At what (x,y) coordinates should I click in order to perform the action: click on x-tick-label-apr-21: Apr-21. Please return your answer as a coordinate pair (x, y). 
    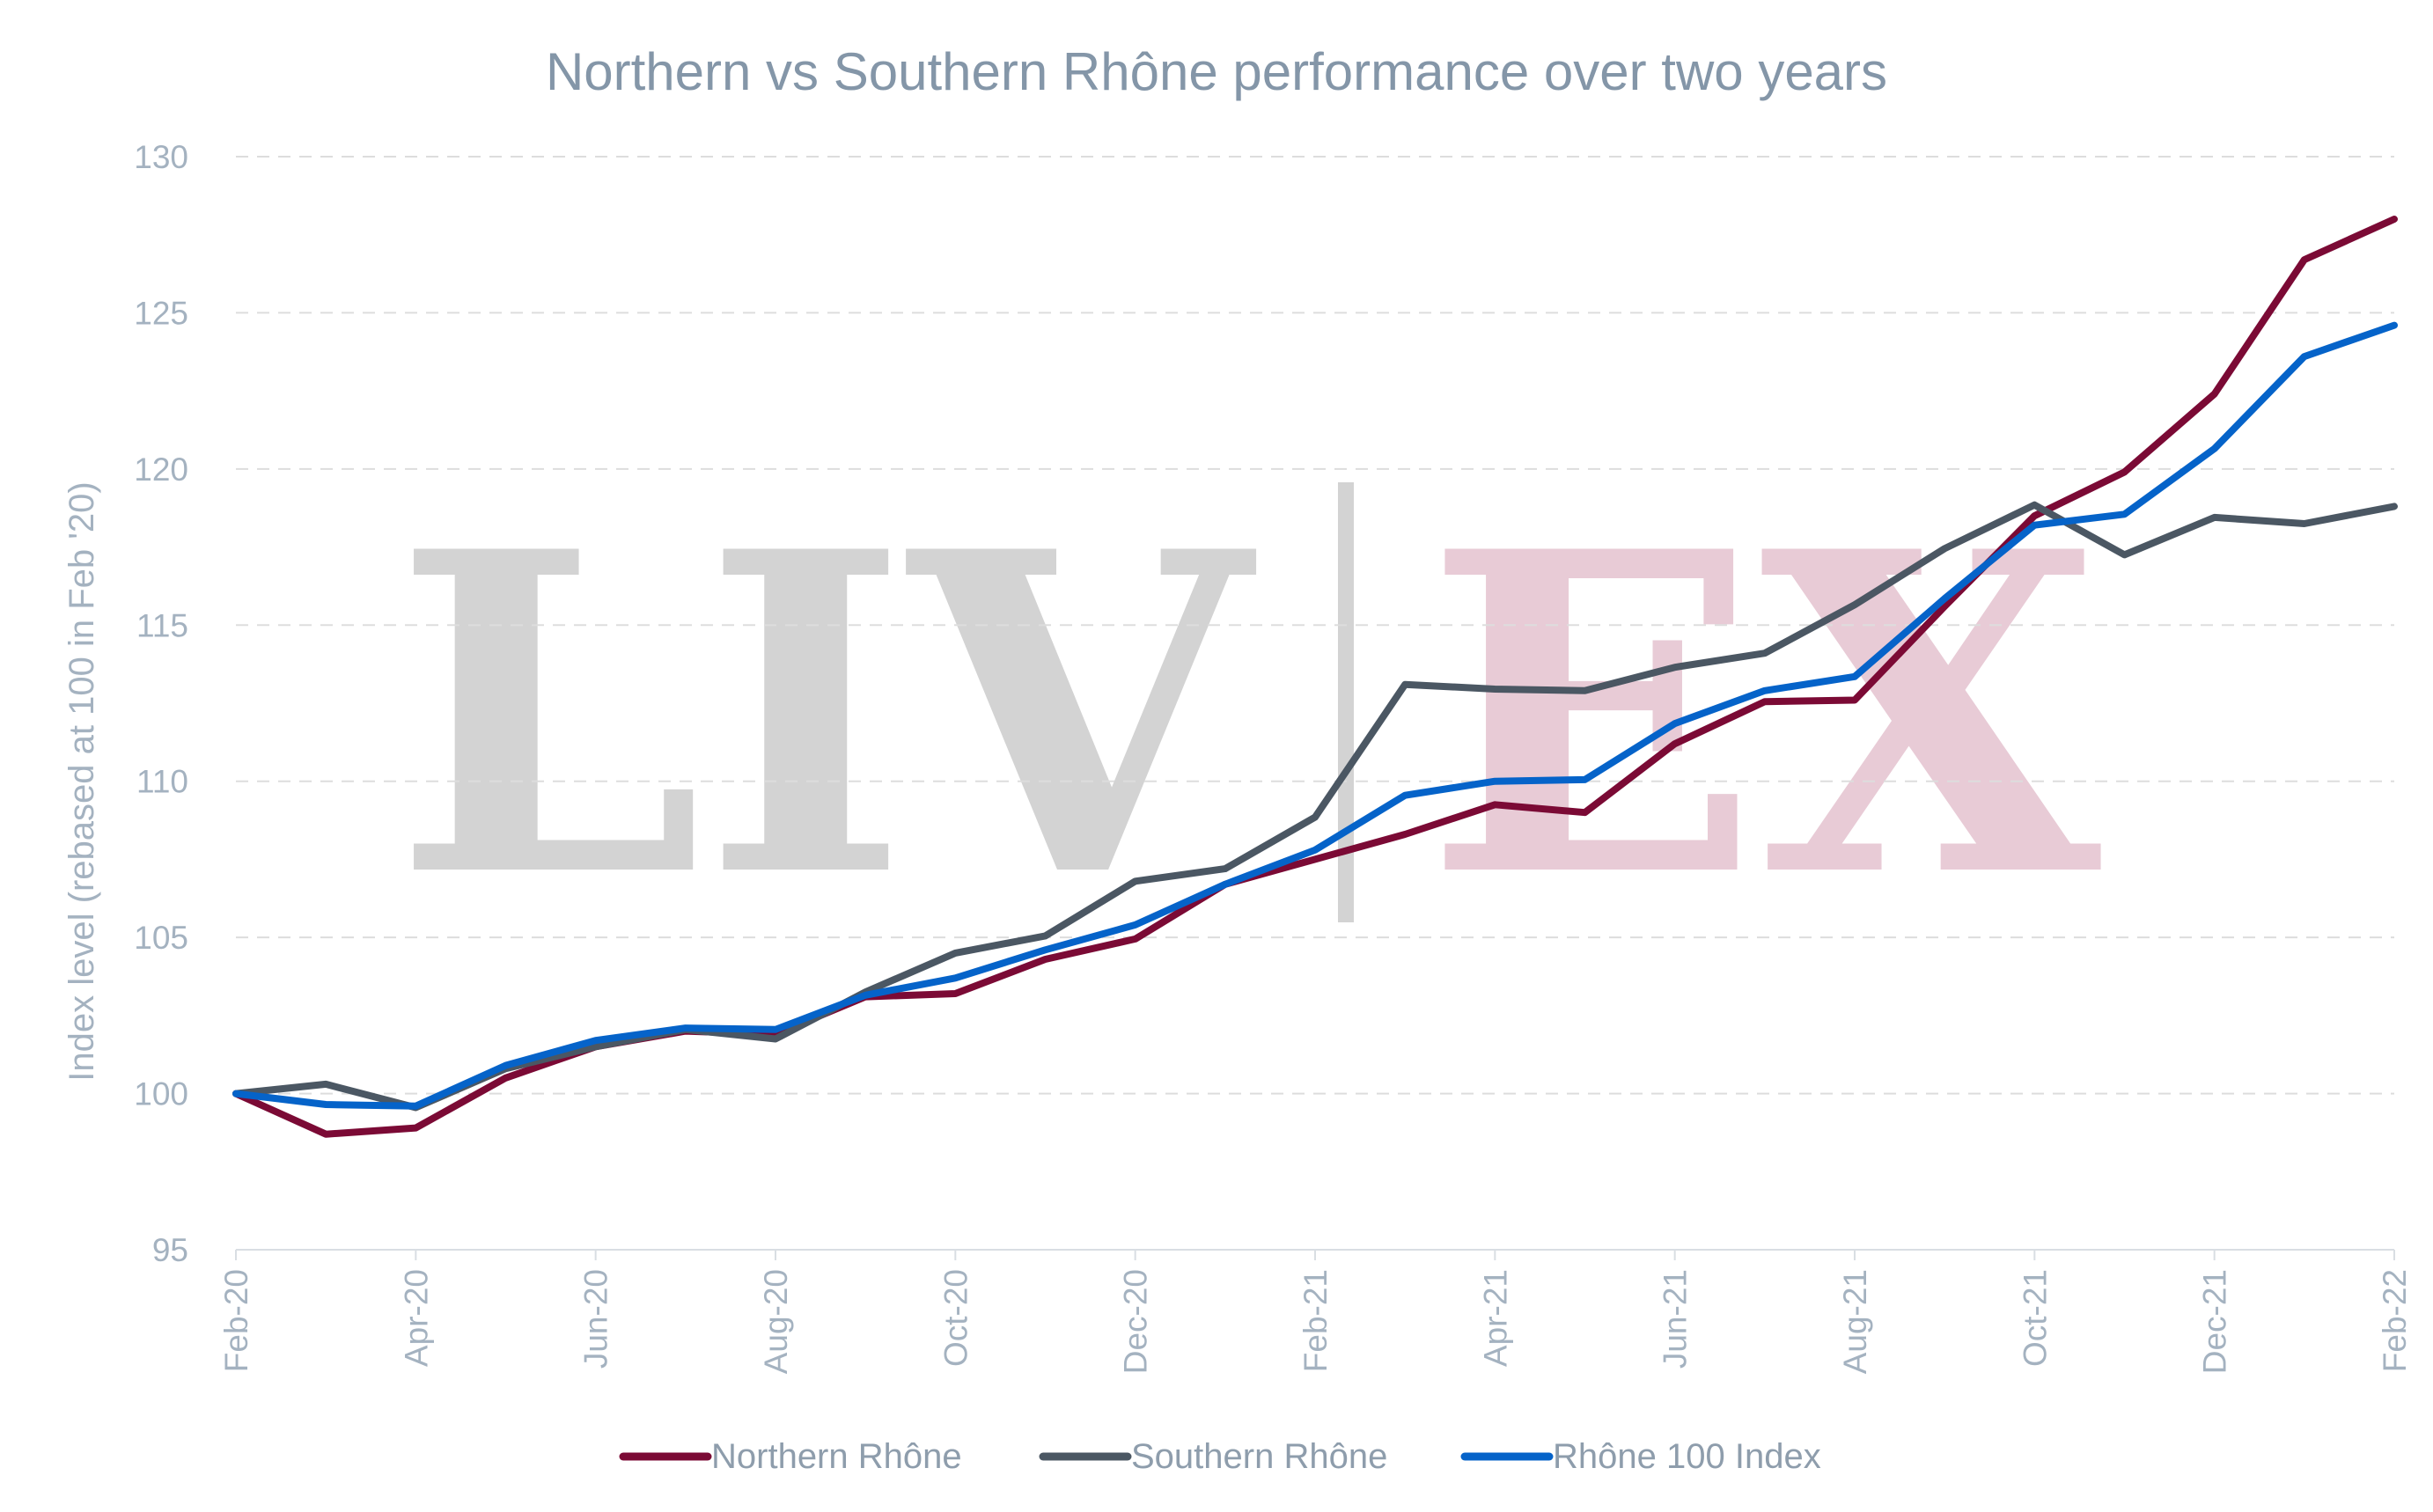
    Looking at the image, I should click on (1495, 1318).